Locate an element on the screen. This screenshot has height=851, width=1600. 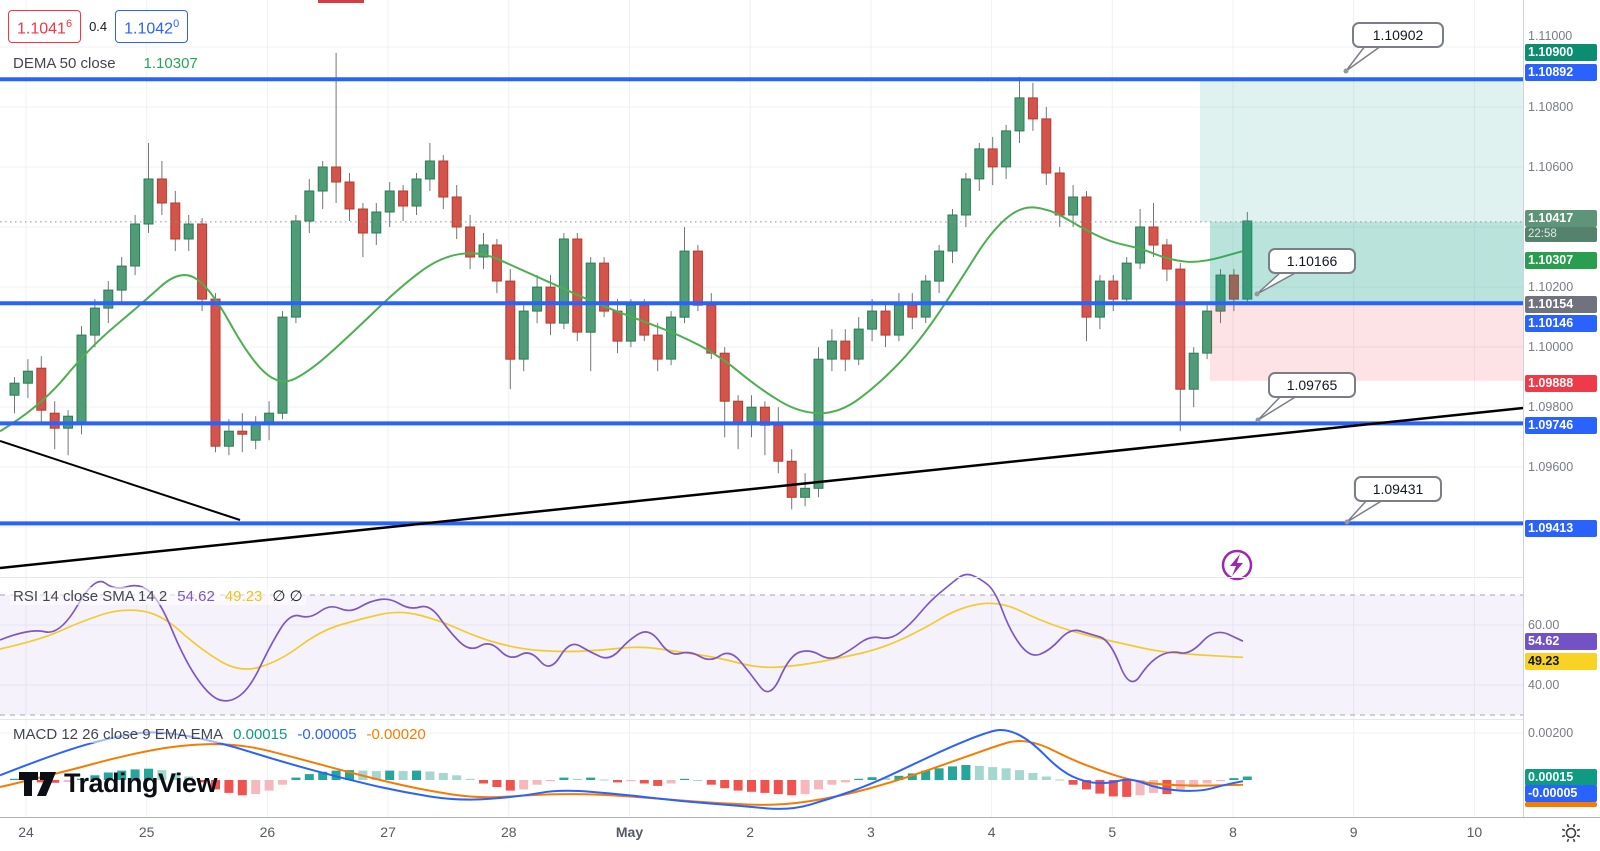
tradingview-logo: TradingView is located at coordinates (118, 783).